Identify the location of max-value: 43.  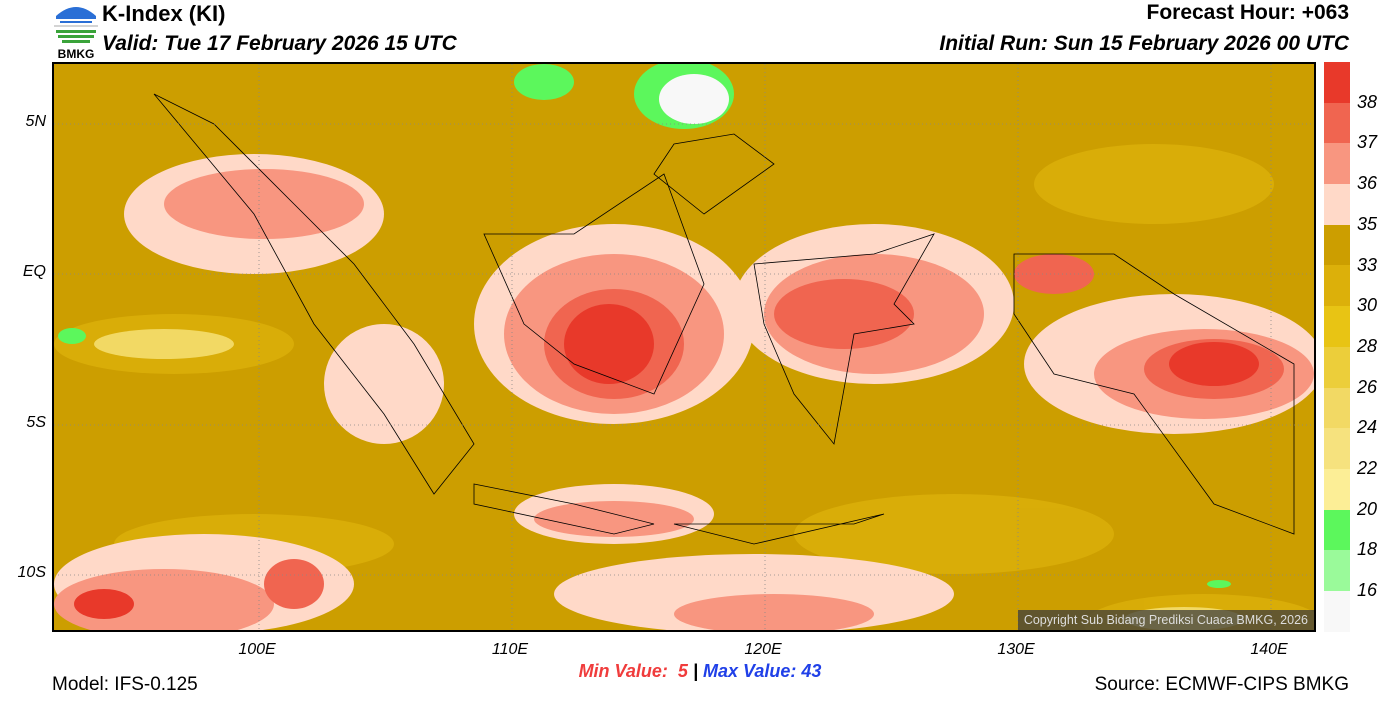
(811, 671).